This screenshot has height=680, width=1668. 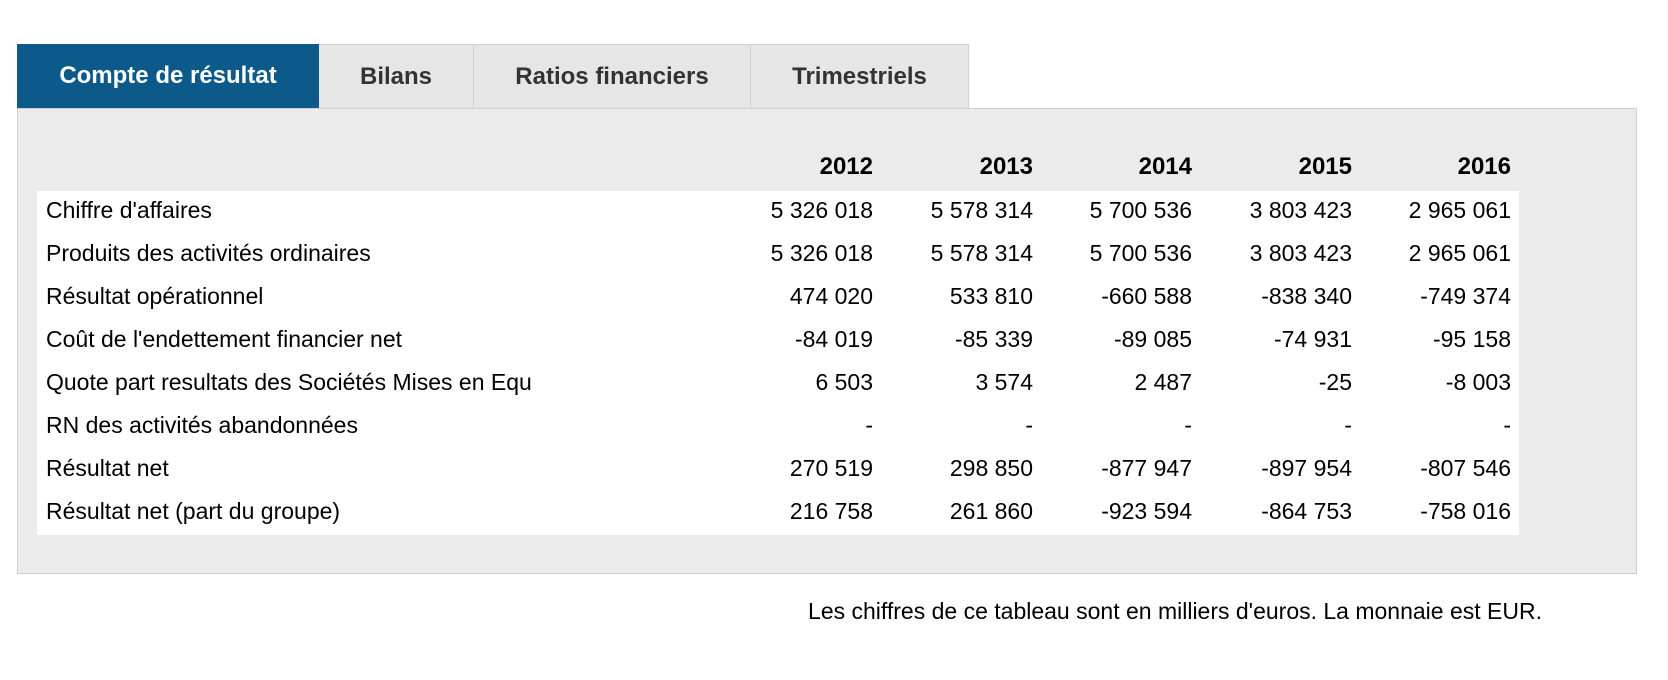 What do you see at coordinates (991, 296) in the screenshot?
I see `row-value: 533 810` at bounding box center [991, 296].